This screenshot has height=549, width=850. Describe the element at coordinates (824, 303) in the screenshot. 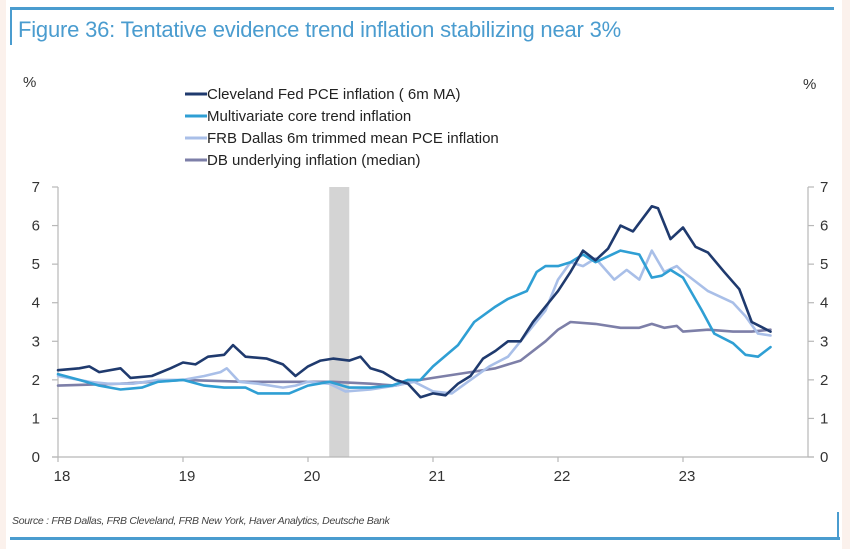

I see `y-tick-label-right: 4` at that location.